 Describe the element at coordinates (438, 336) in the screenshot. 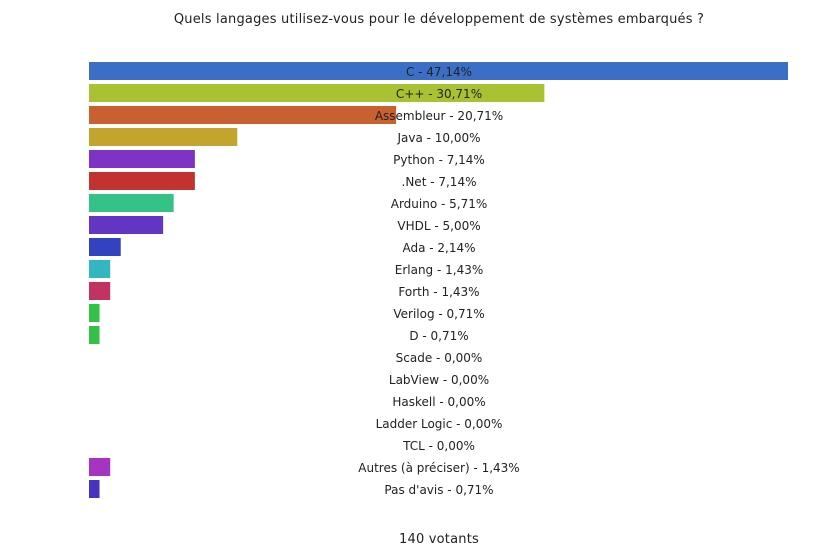

I see `bar-label: D - 0,71%` at that location.